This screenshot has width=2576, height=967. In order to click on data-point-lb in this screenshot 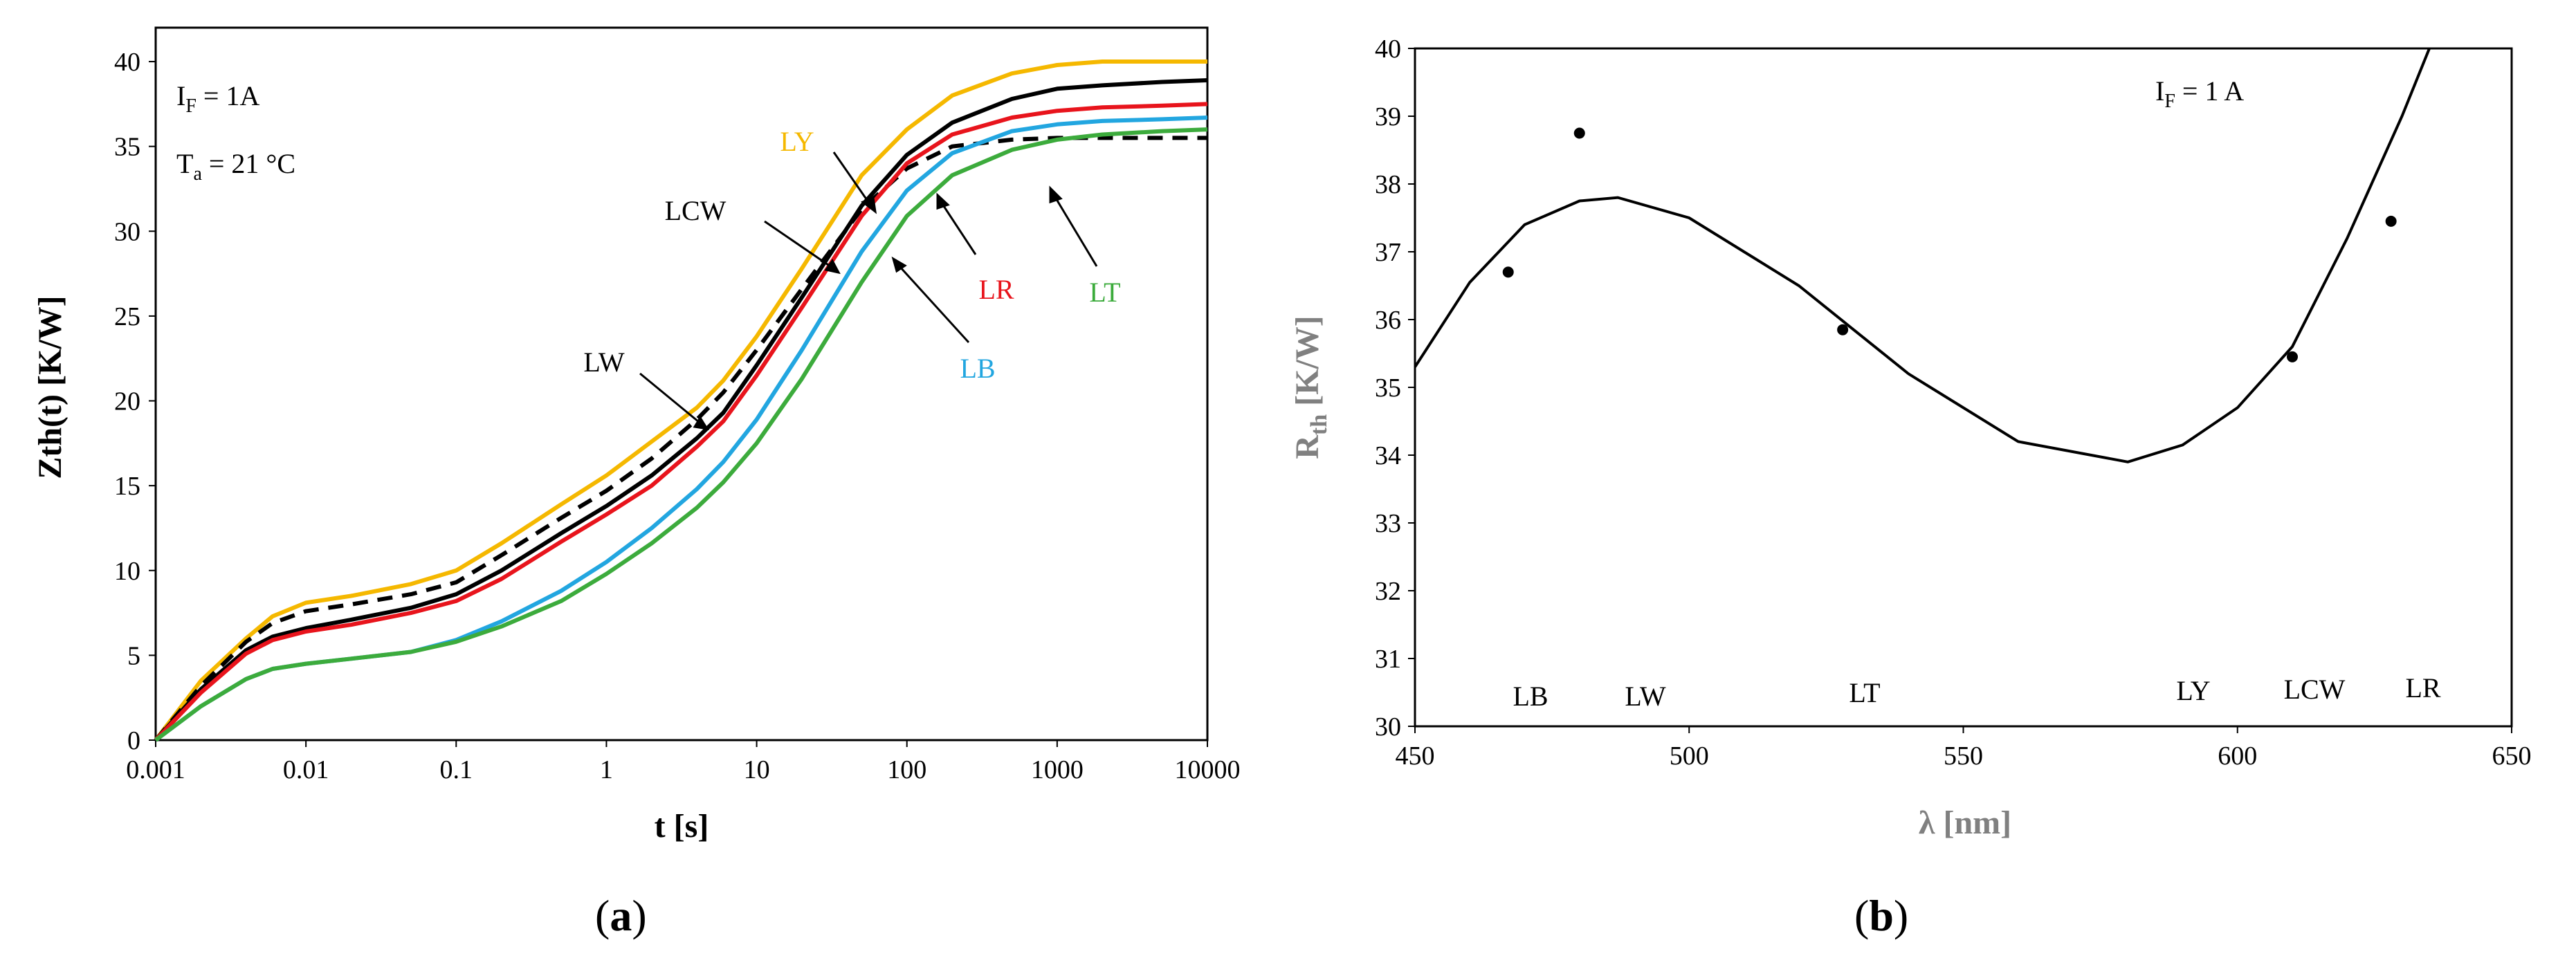, I will do `click(1508, 272)`.